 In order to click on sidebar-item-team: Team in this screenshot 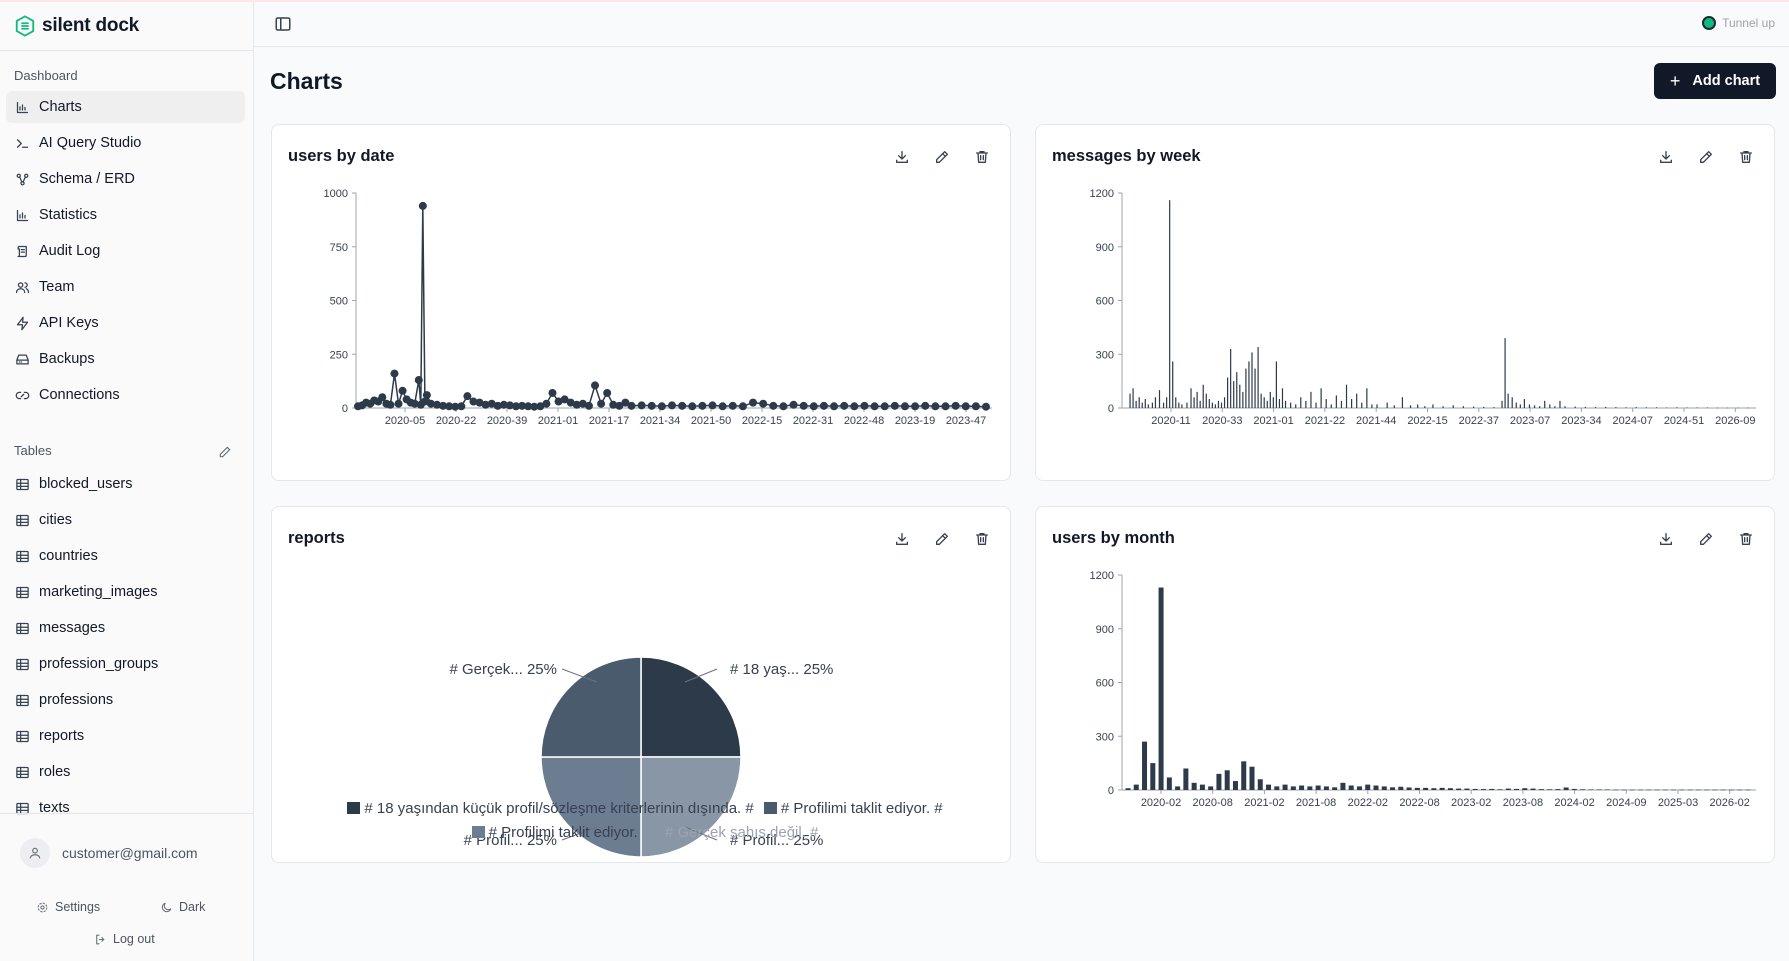, I will do `click(125, 287)`.